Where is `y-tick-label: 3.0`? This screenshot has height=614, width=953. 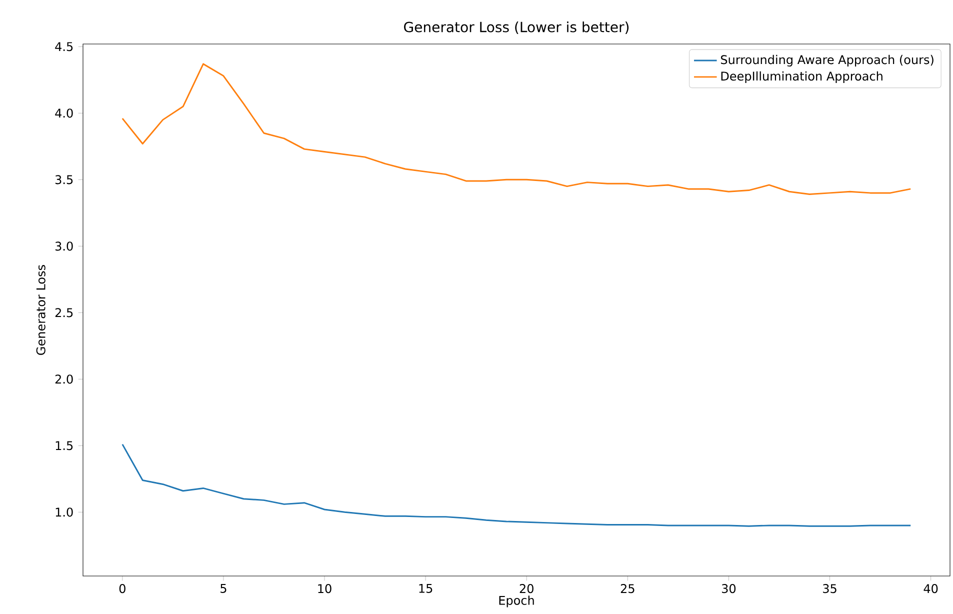 y-tick-label: 3.0 is located at coordinates (64, 246).